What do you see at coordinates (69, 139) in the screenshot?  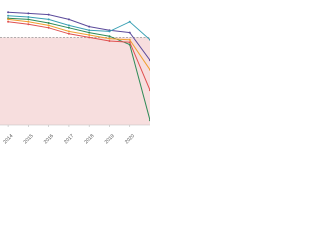 I see `x-tick-label: 2017` at bounding box center [69, 139].